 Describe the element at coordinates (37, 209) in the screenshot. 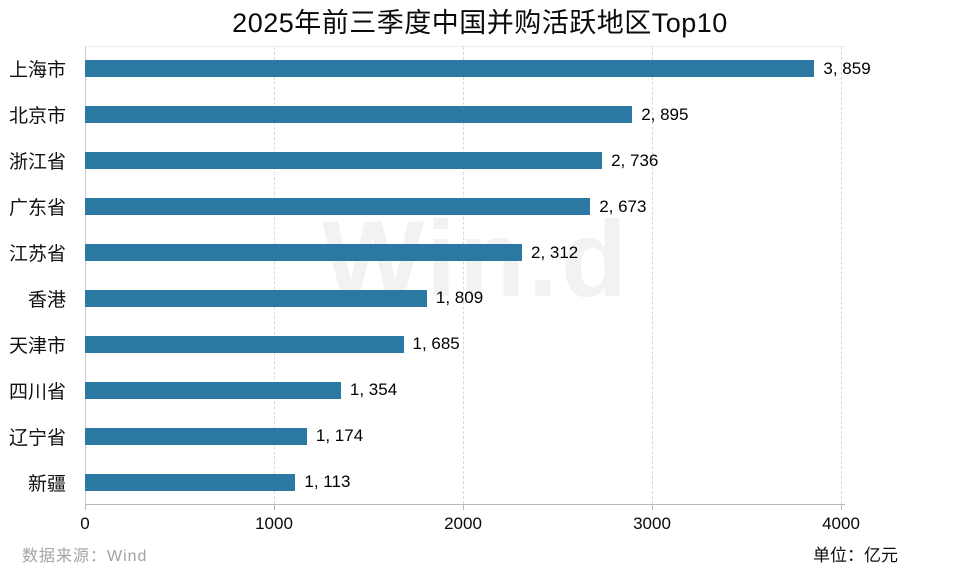

I see `category-label: 广东省` at that location.